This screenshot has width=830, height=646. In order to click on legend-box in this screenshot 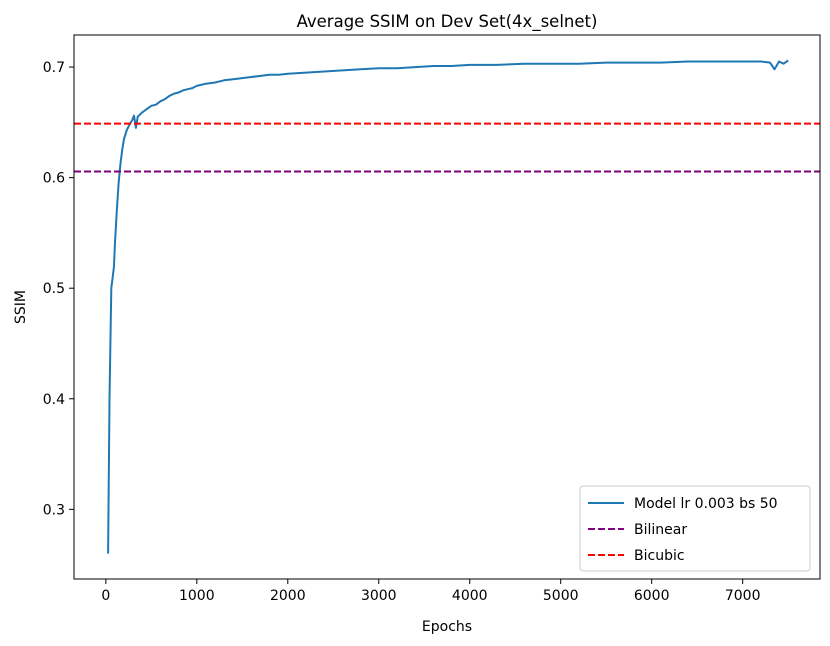, I will do `click(695, 528)`.